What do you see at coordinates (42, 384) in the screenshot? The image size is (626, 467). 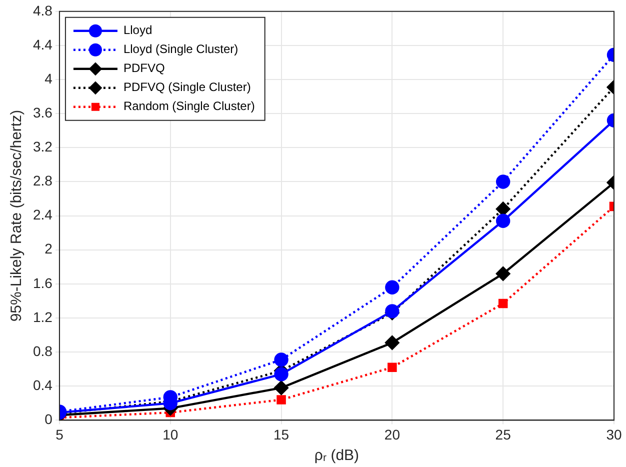 I see `y-tick-label: 0.4` at bounding box center [42, 384].